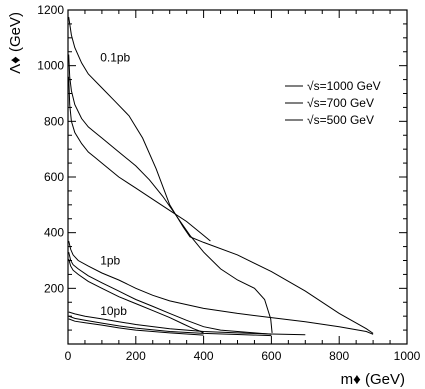  Describe the element at coordinates (15, 43) in the screenshot. I see `y-axis-label: Λ♦ (GeV)` at that location.